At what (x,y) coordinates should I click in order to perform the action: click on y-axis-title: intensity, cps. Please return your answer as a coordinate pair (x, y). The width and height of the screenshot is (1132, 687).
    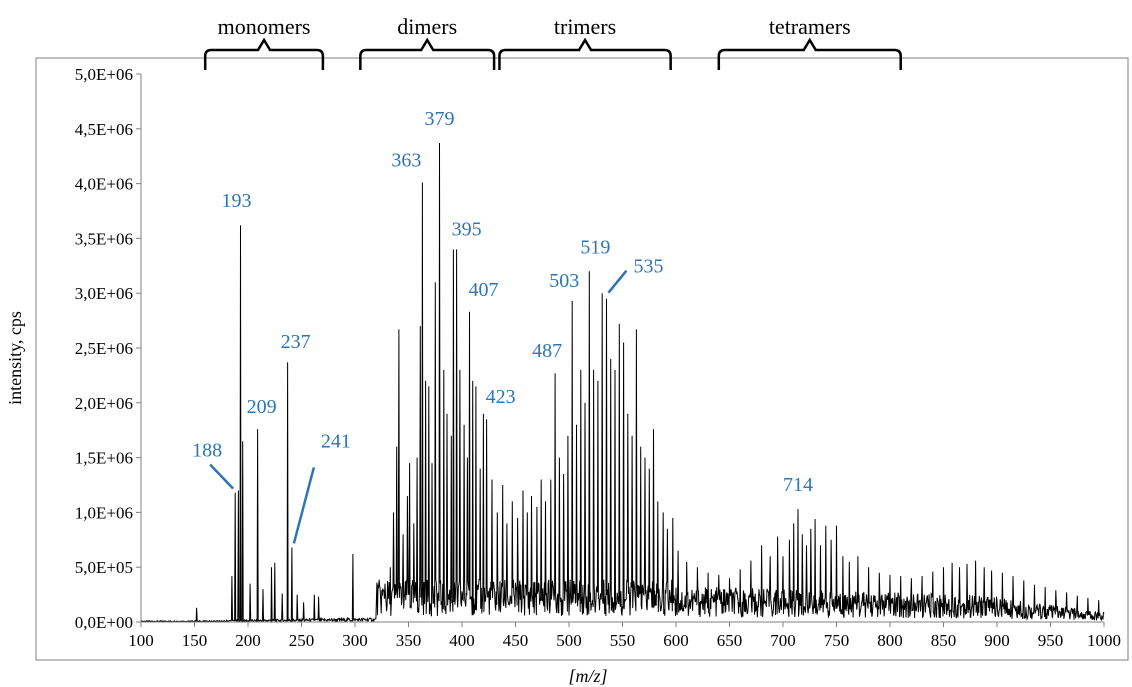
    Looking at the image, I should click on (15, 358).